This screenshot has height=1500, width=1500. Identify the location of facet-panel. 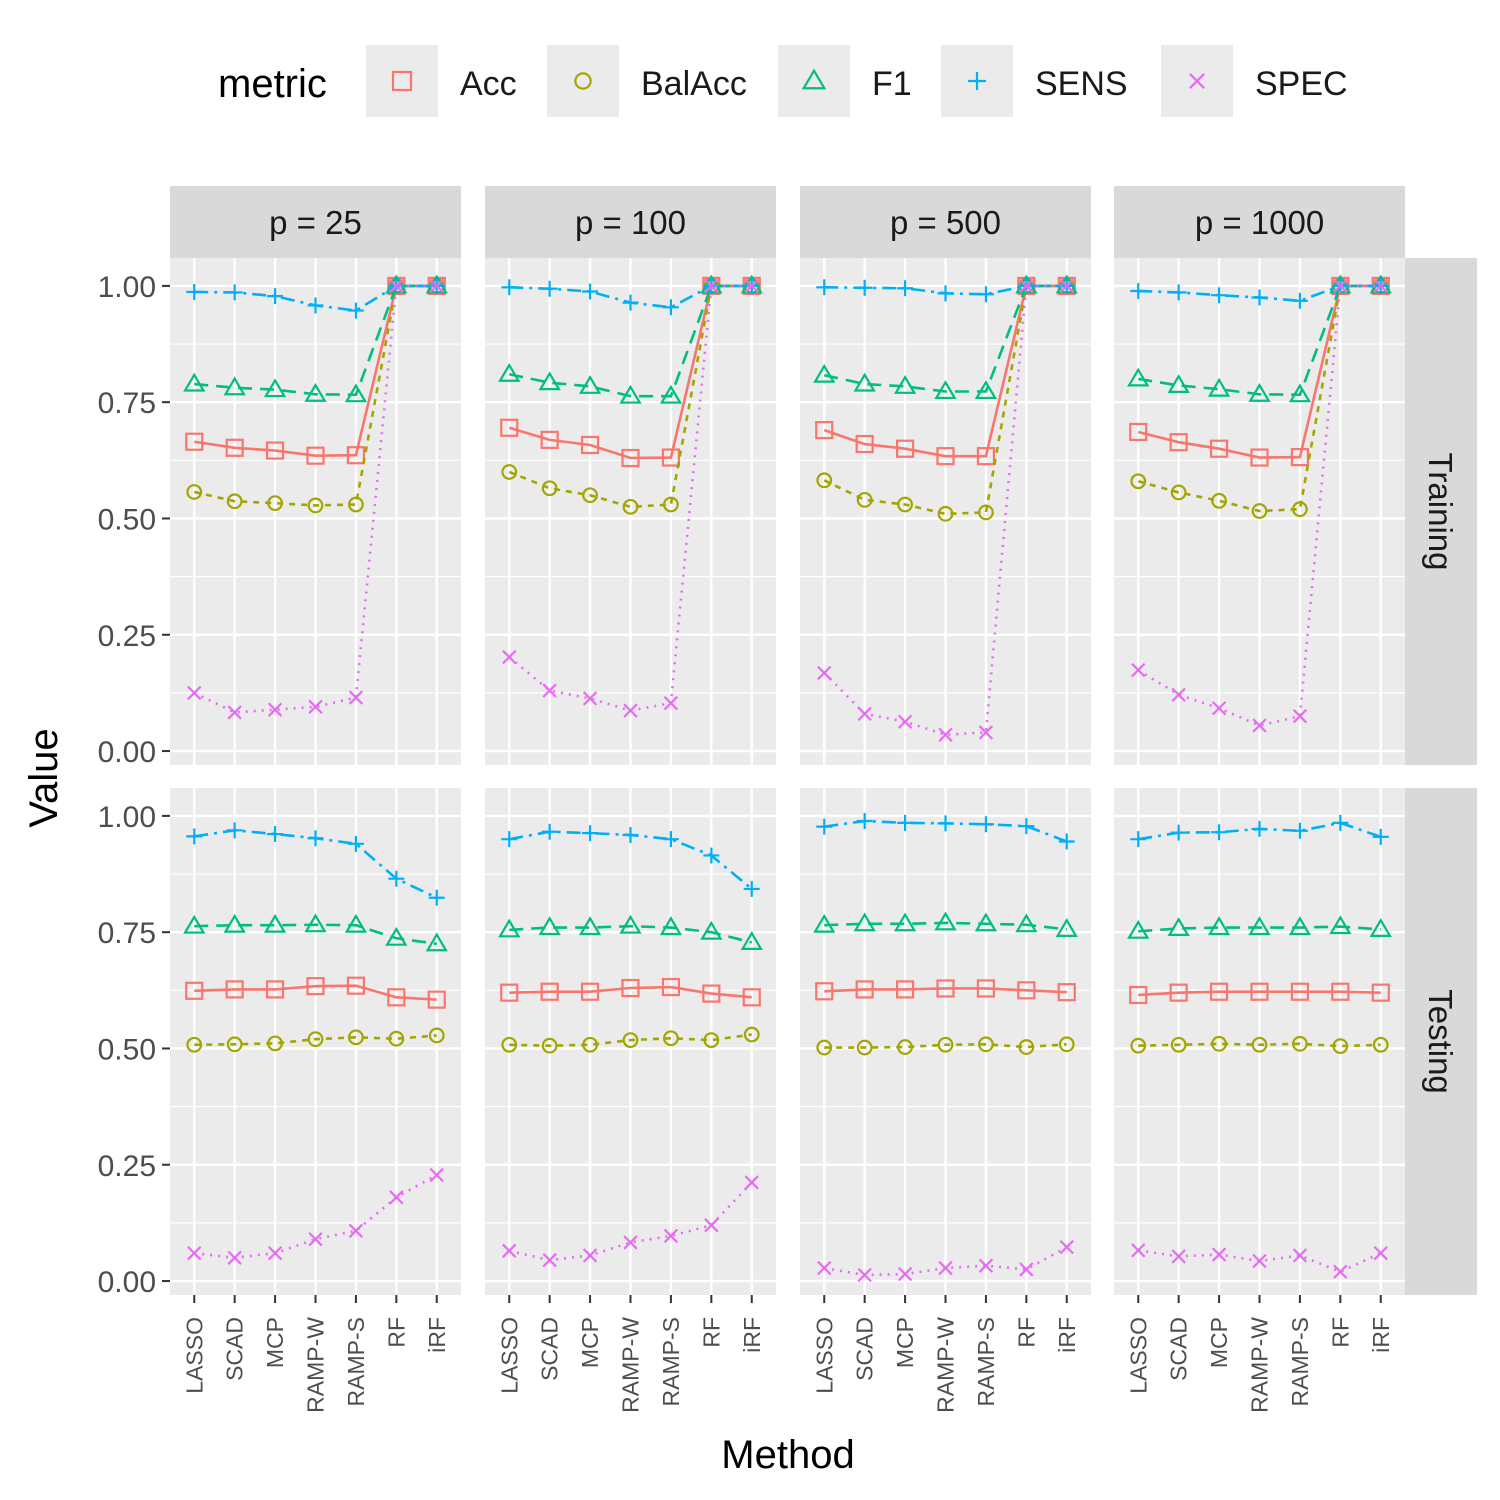
(1259, 1041).